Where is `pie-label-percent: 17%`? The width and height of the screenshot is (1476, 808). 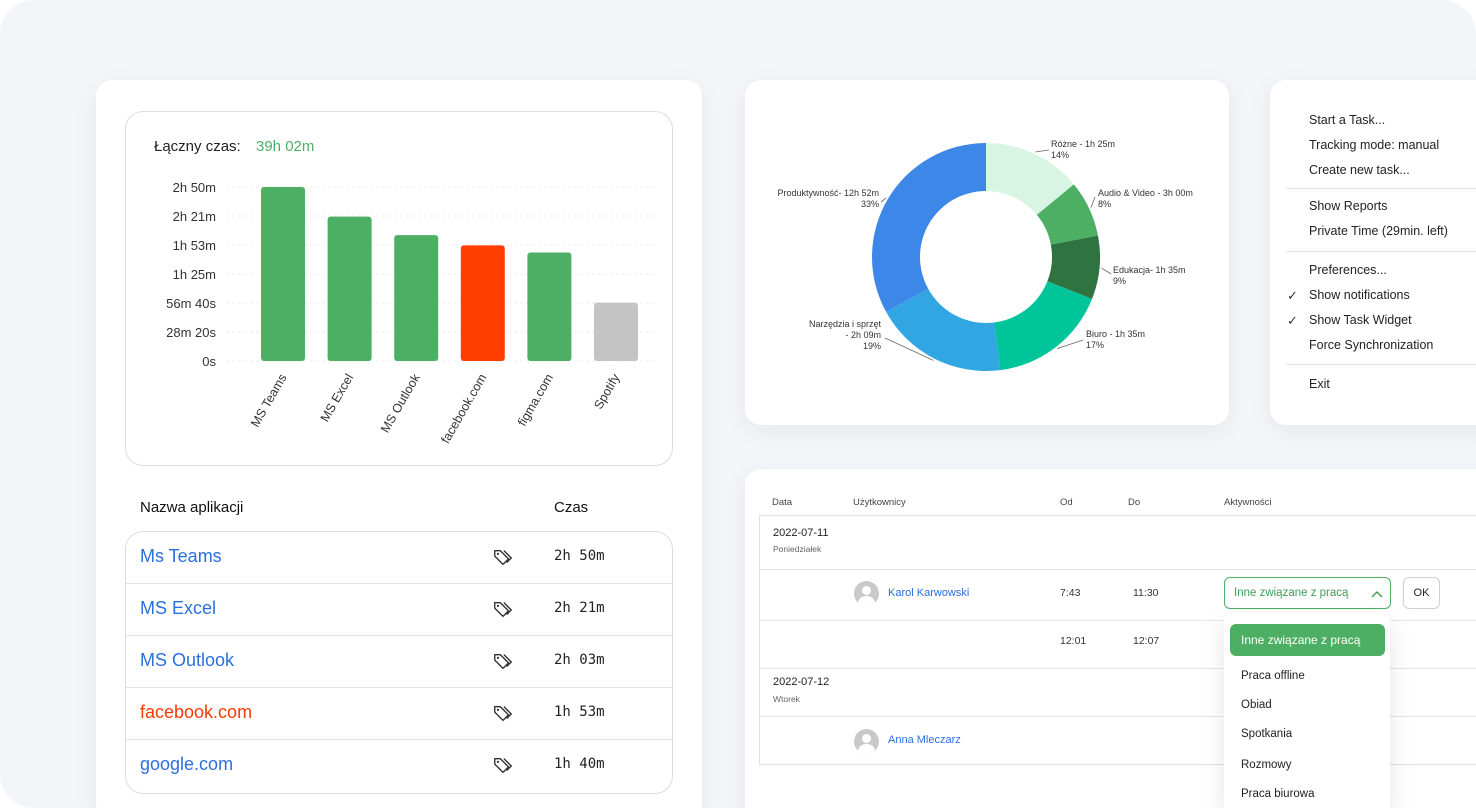 pie-label-percent: 17% is located at coordinates (1095, 345).